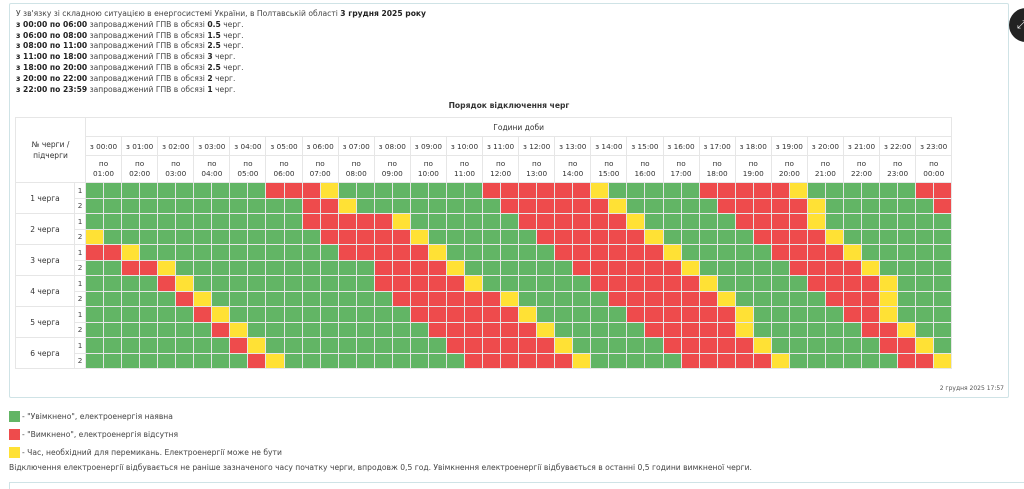 The height and width of the screenshot is (489, 1024). What do you see at coordinates (52, 78) in the screenshot?
I see `schedule-period: з 20:00 по 22:00` at bounding box center [52, 78].